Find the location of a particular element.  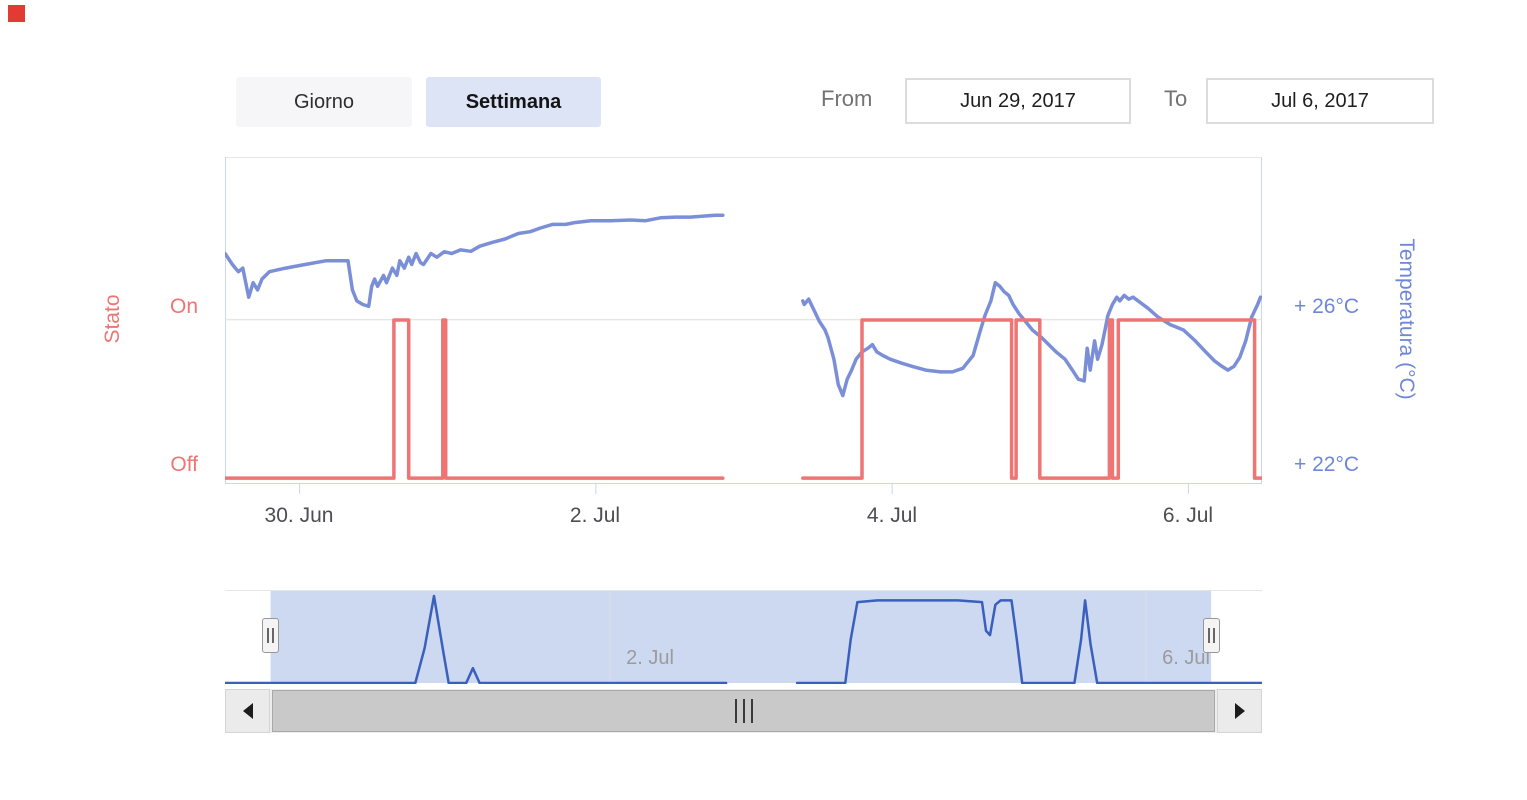

y-right-tick-26: + 26°C is located at coordinates (1327, 306).